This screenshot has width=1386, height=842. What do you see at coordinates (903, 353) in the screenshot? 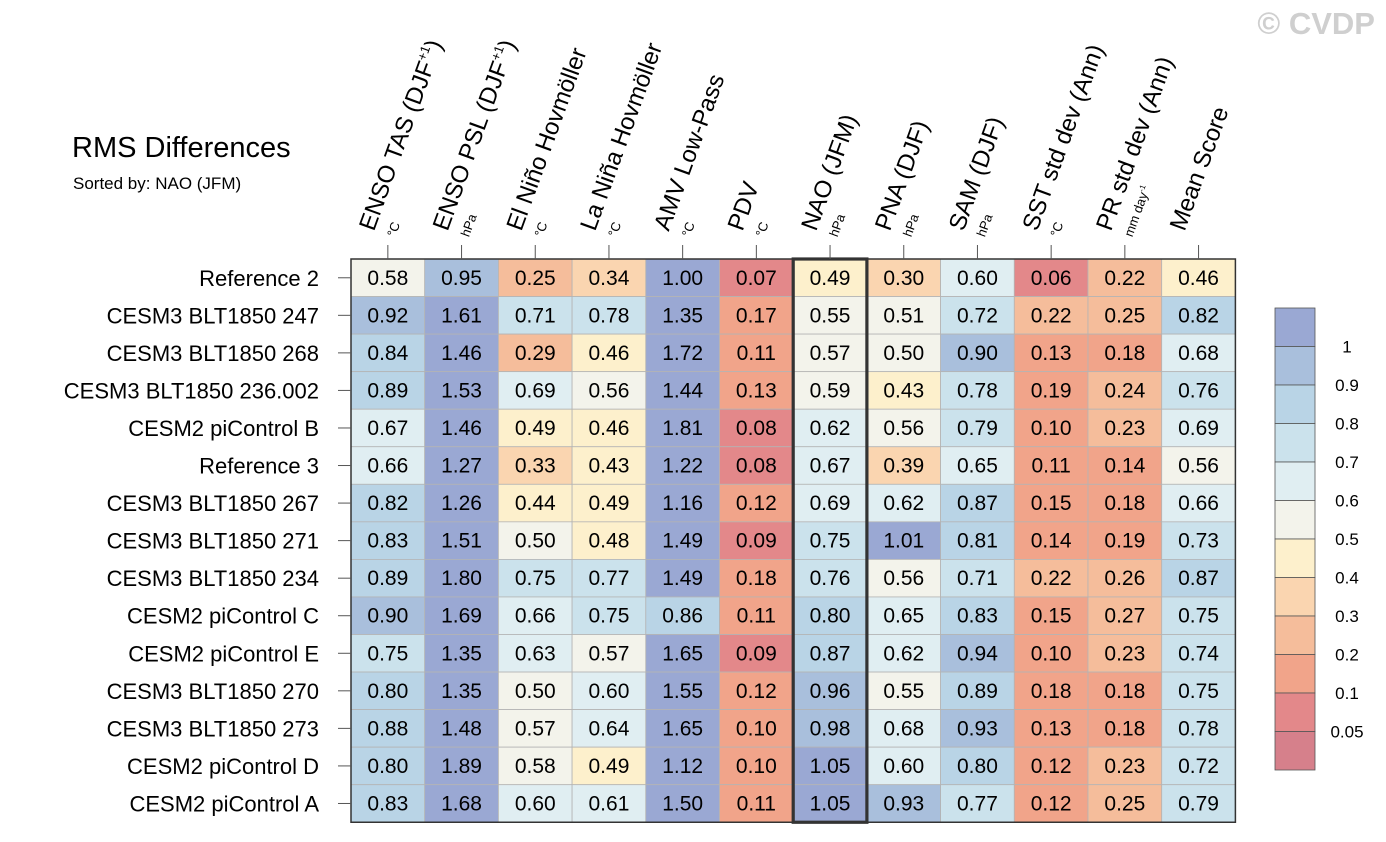
I see `cell-value: 0.50` at bounding box center [903, 353].